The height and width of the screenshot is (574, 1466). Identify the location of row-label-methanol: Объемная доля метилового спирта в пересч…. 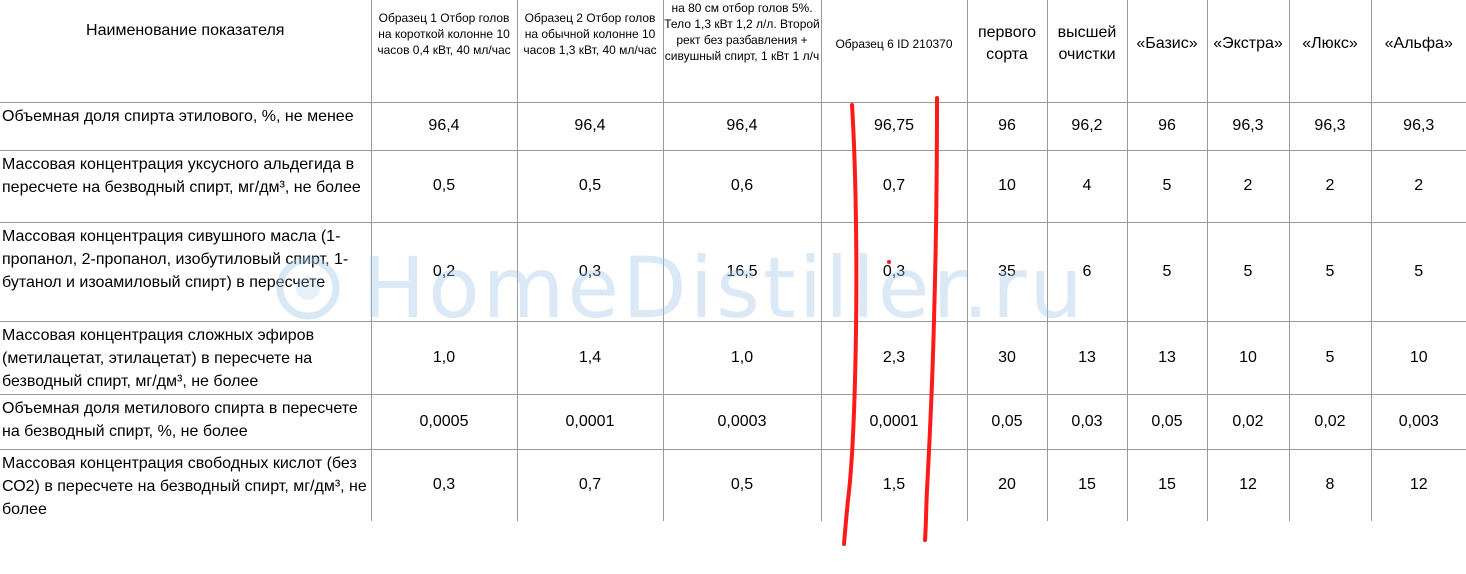
(186, 422).